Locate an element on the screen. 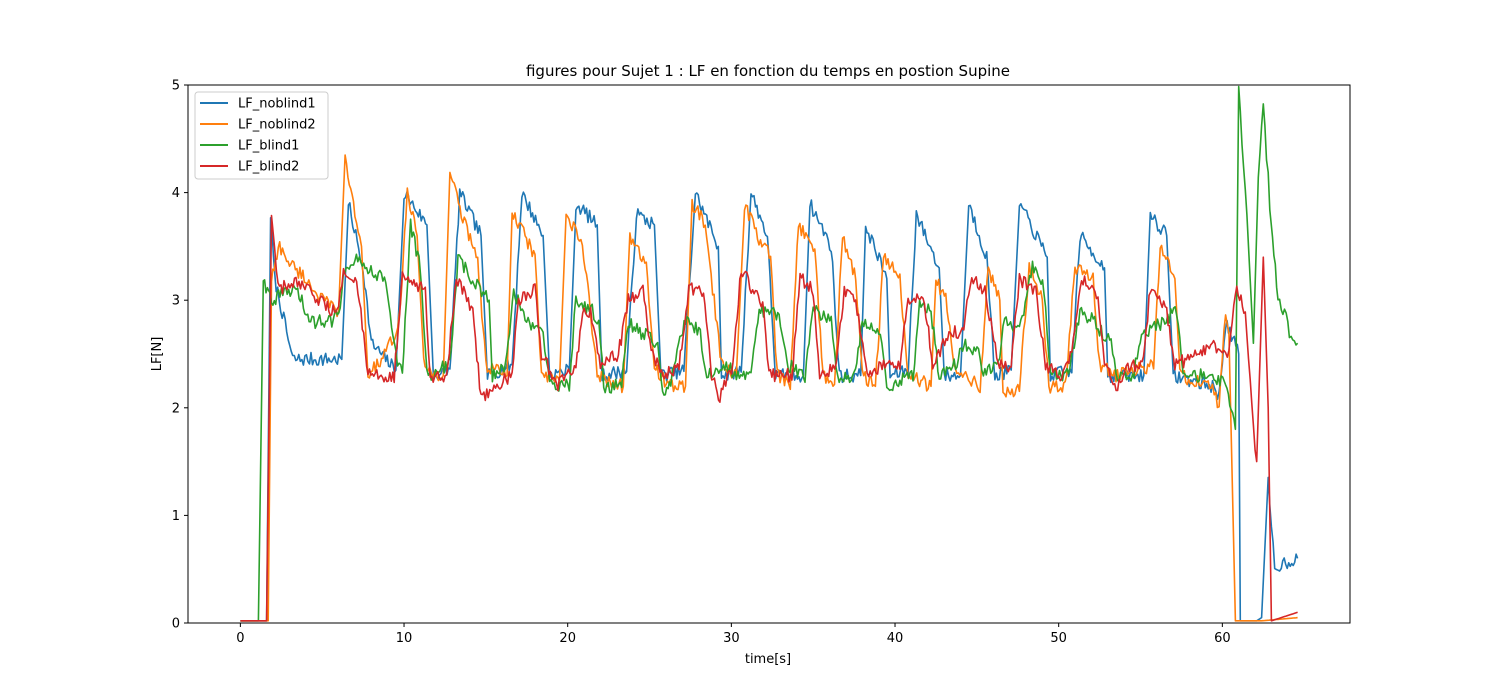 The height and width of the screenshot is (700, 1500). x-axis-ticks: 0 10 20 30 40 50 60 is located at coordinates (733, 634).